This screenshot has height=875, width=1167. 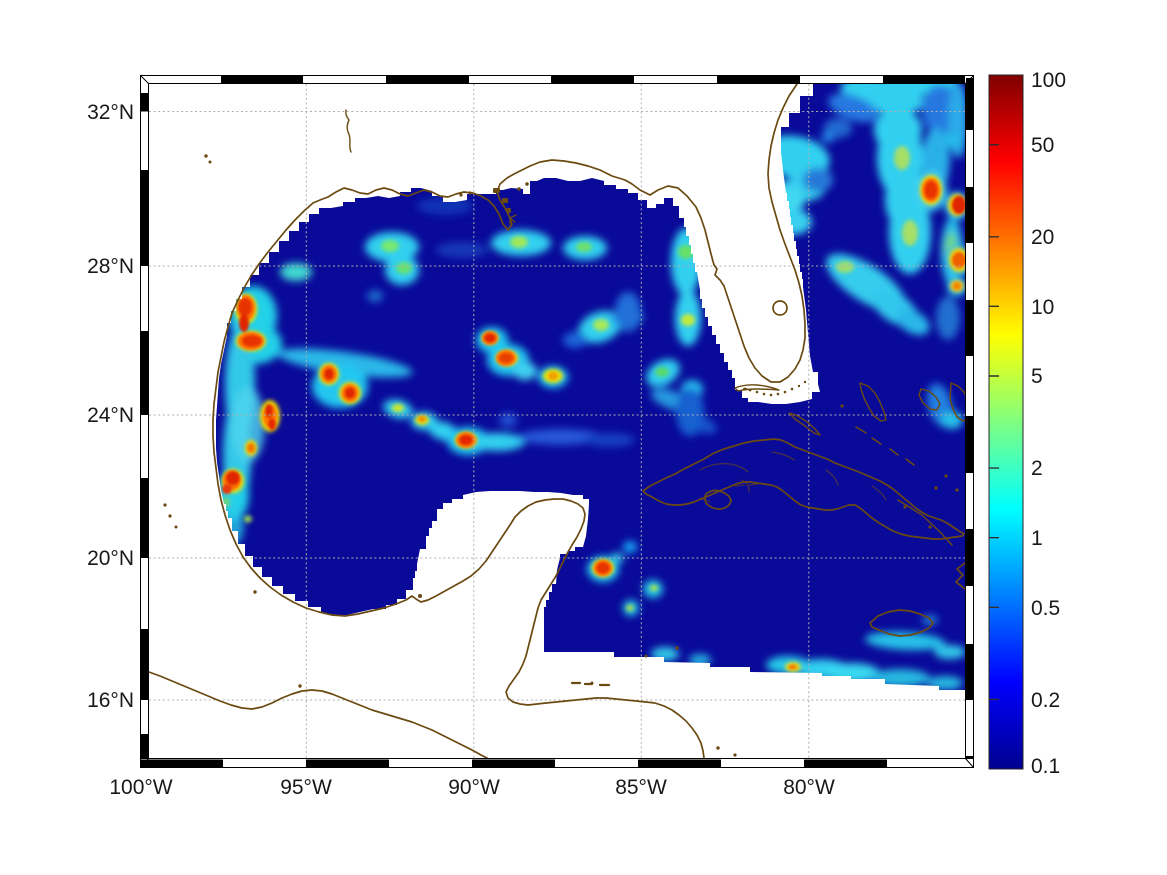 I want to click on svg-text: 100, so click(x=1048, y=80).